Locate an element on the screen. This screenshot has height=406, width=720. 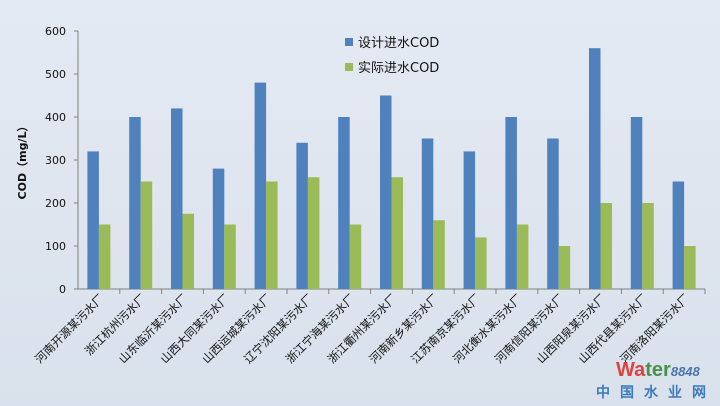
y-tick-label: 500 is located at coordinates (55, 74).